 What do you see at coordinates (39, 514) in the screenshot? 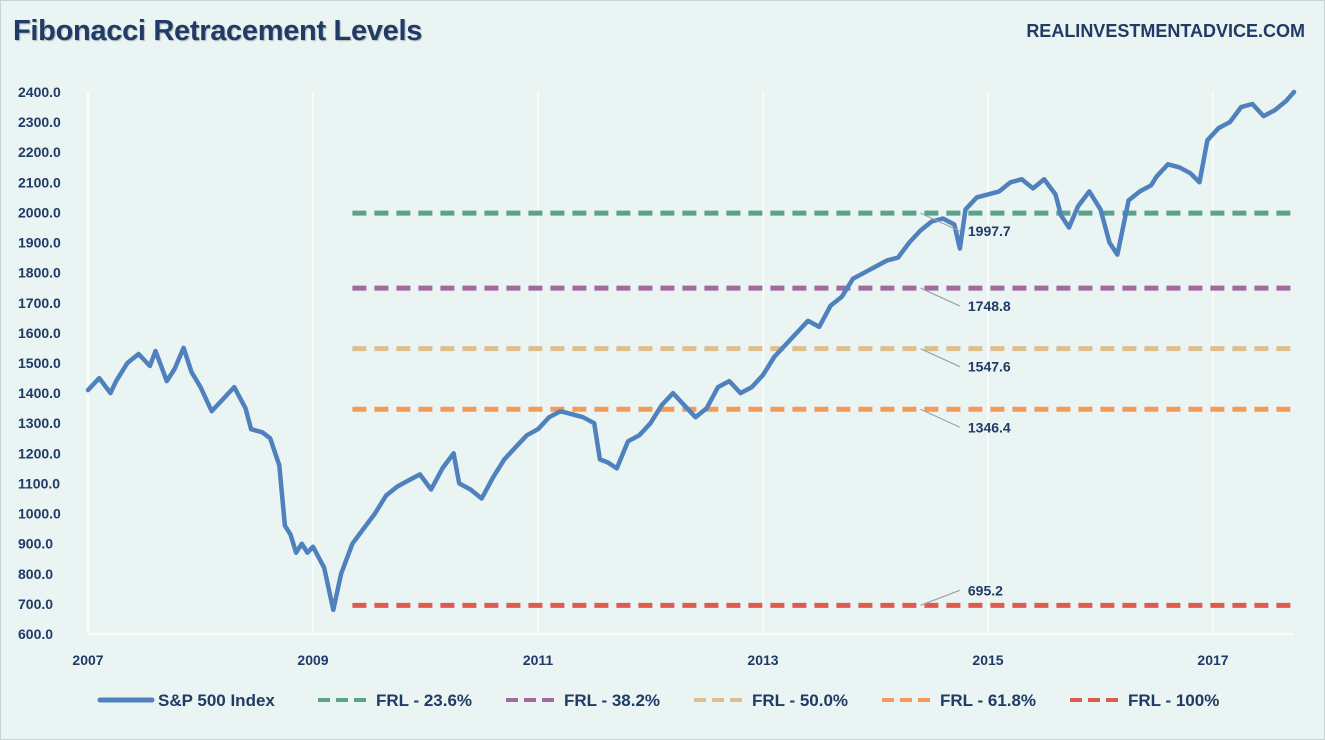
I see `y-tick-label: 1000.0` at bounding box center [39, 514].